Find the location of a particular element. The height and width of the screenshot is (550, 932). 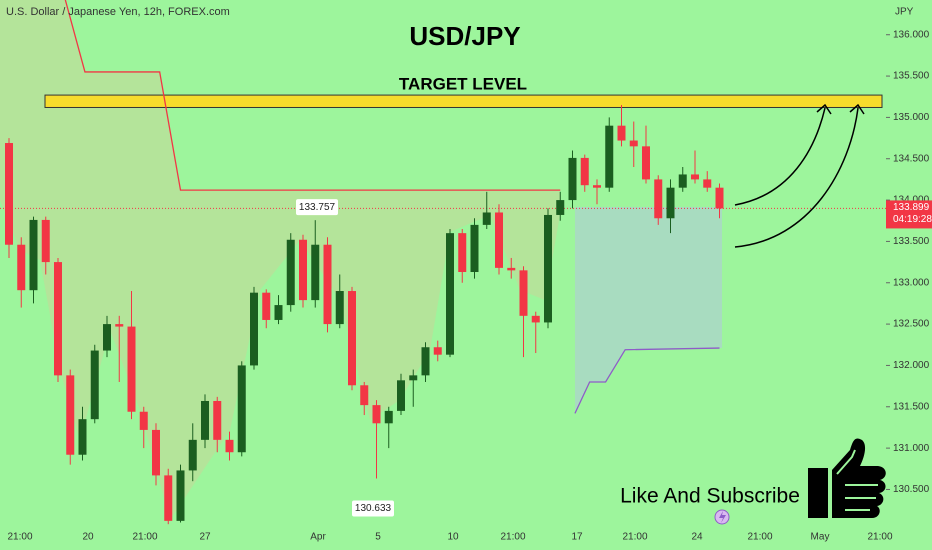

chart-title: USD/JPY is located at coordinates (464, 36).